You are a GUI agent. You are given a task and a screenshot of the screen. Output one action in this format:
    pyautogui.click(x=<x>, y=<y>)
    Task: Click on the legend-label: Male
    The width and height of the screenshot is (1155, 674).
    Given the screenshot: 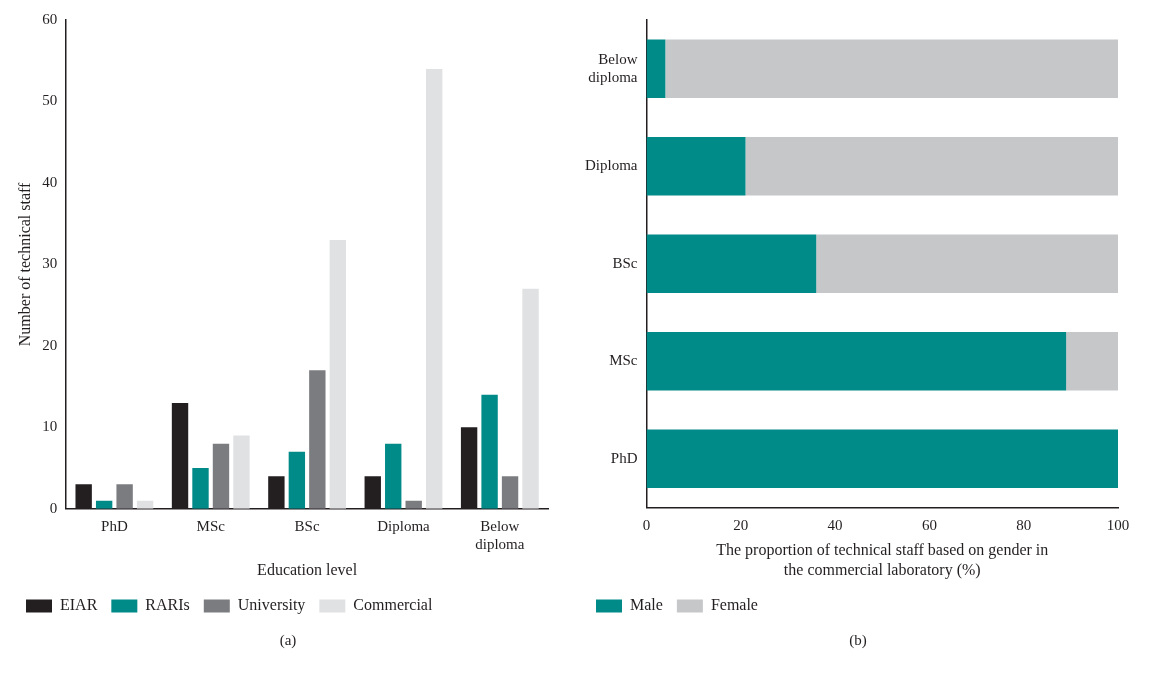 What is the action you would take?
    pyautogui.click(x=646, y=605)
    